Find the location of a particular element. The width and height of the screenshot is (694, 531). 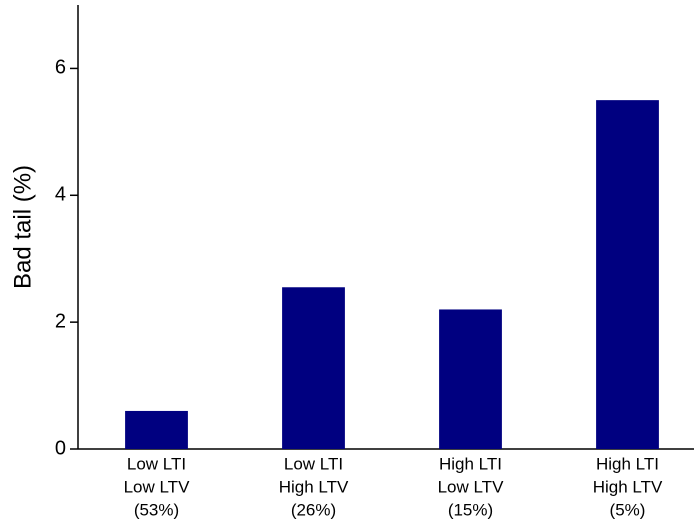

y-tick-label: 0 is located at coordinates (60, 448).